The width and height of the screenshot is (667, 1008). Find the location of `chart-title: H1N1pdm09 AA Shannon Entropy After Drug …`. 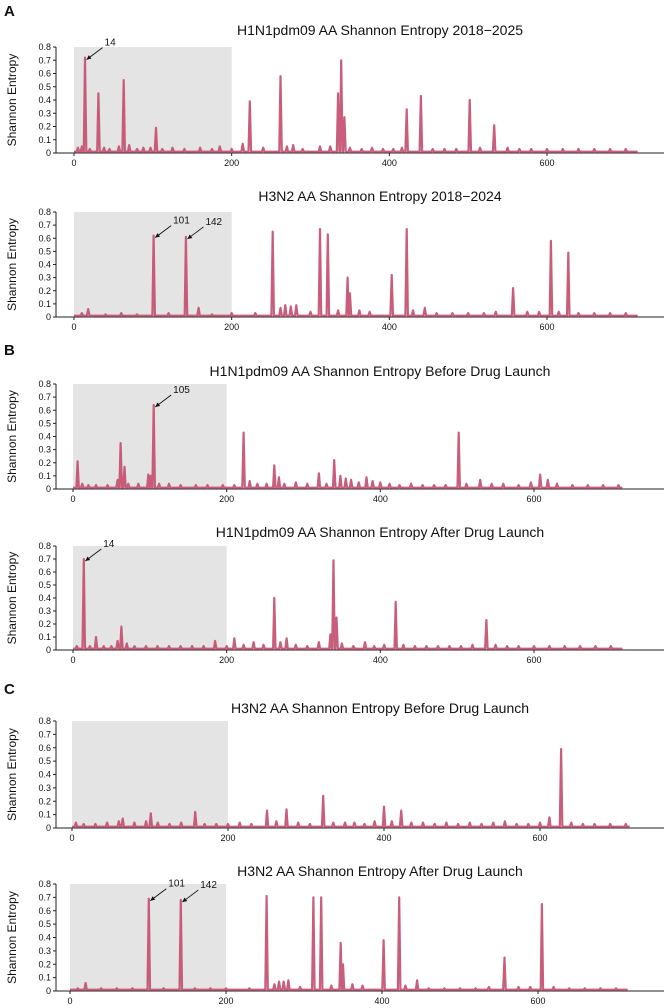

chart-title: H1N1pdm09 AA Shannon Entropy After Drug … is located at coordinates (380, 532).